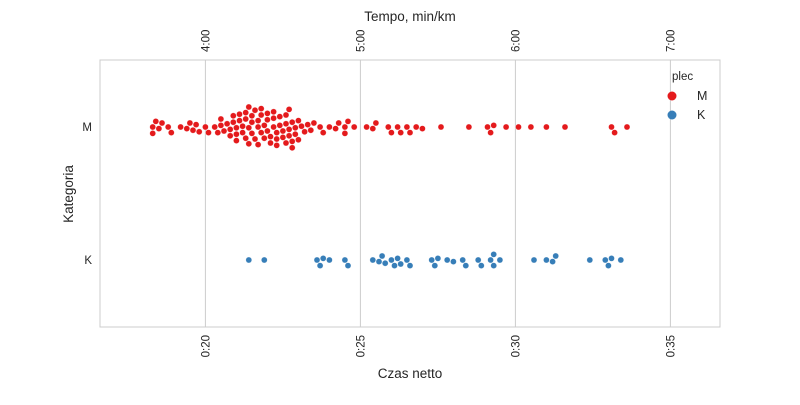 This screenshot has width=800, height=405. I want to click on legend-label-k: K, so click(701, 115).